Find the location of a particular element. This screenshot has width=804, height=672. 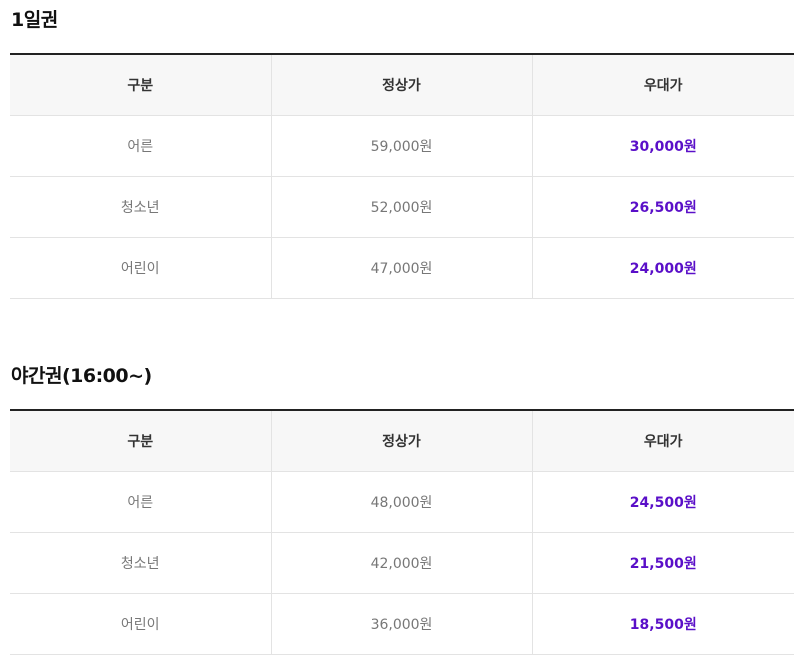

regular-price-cell: 42,000원 is located at coordinates (401, 563).